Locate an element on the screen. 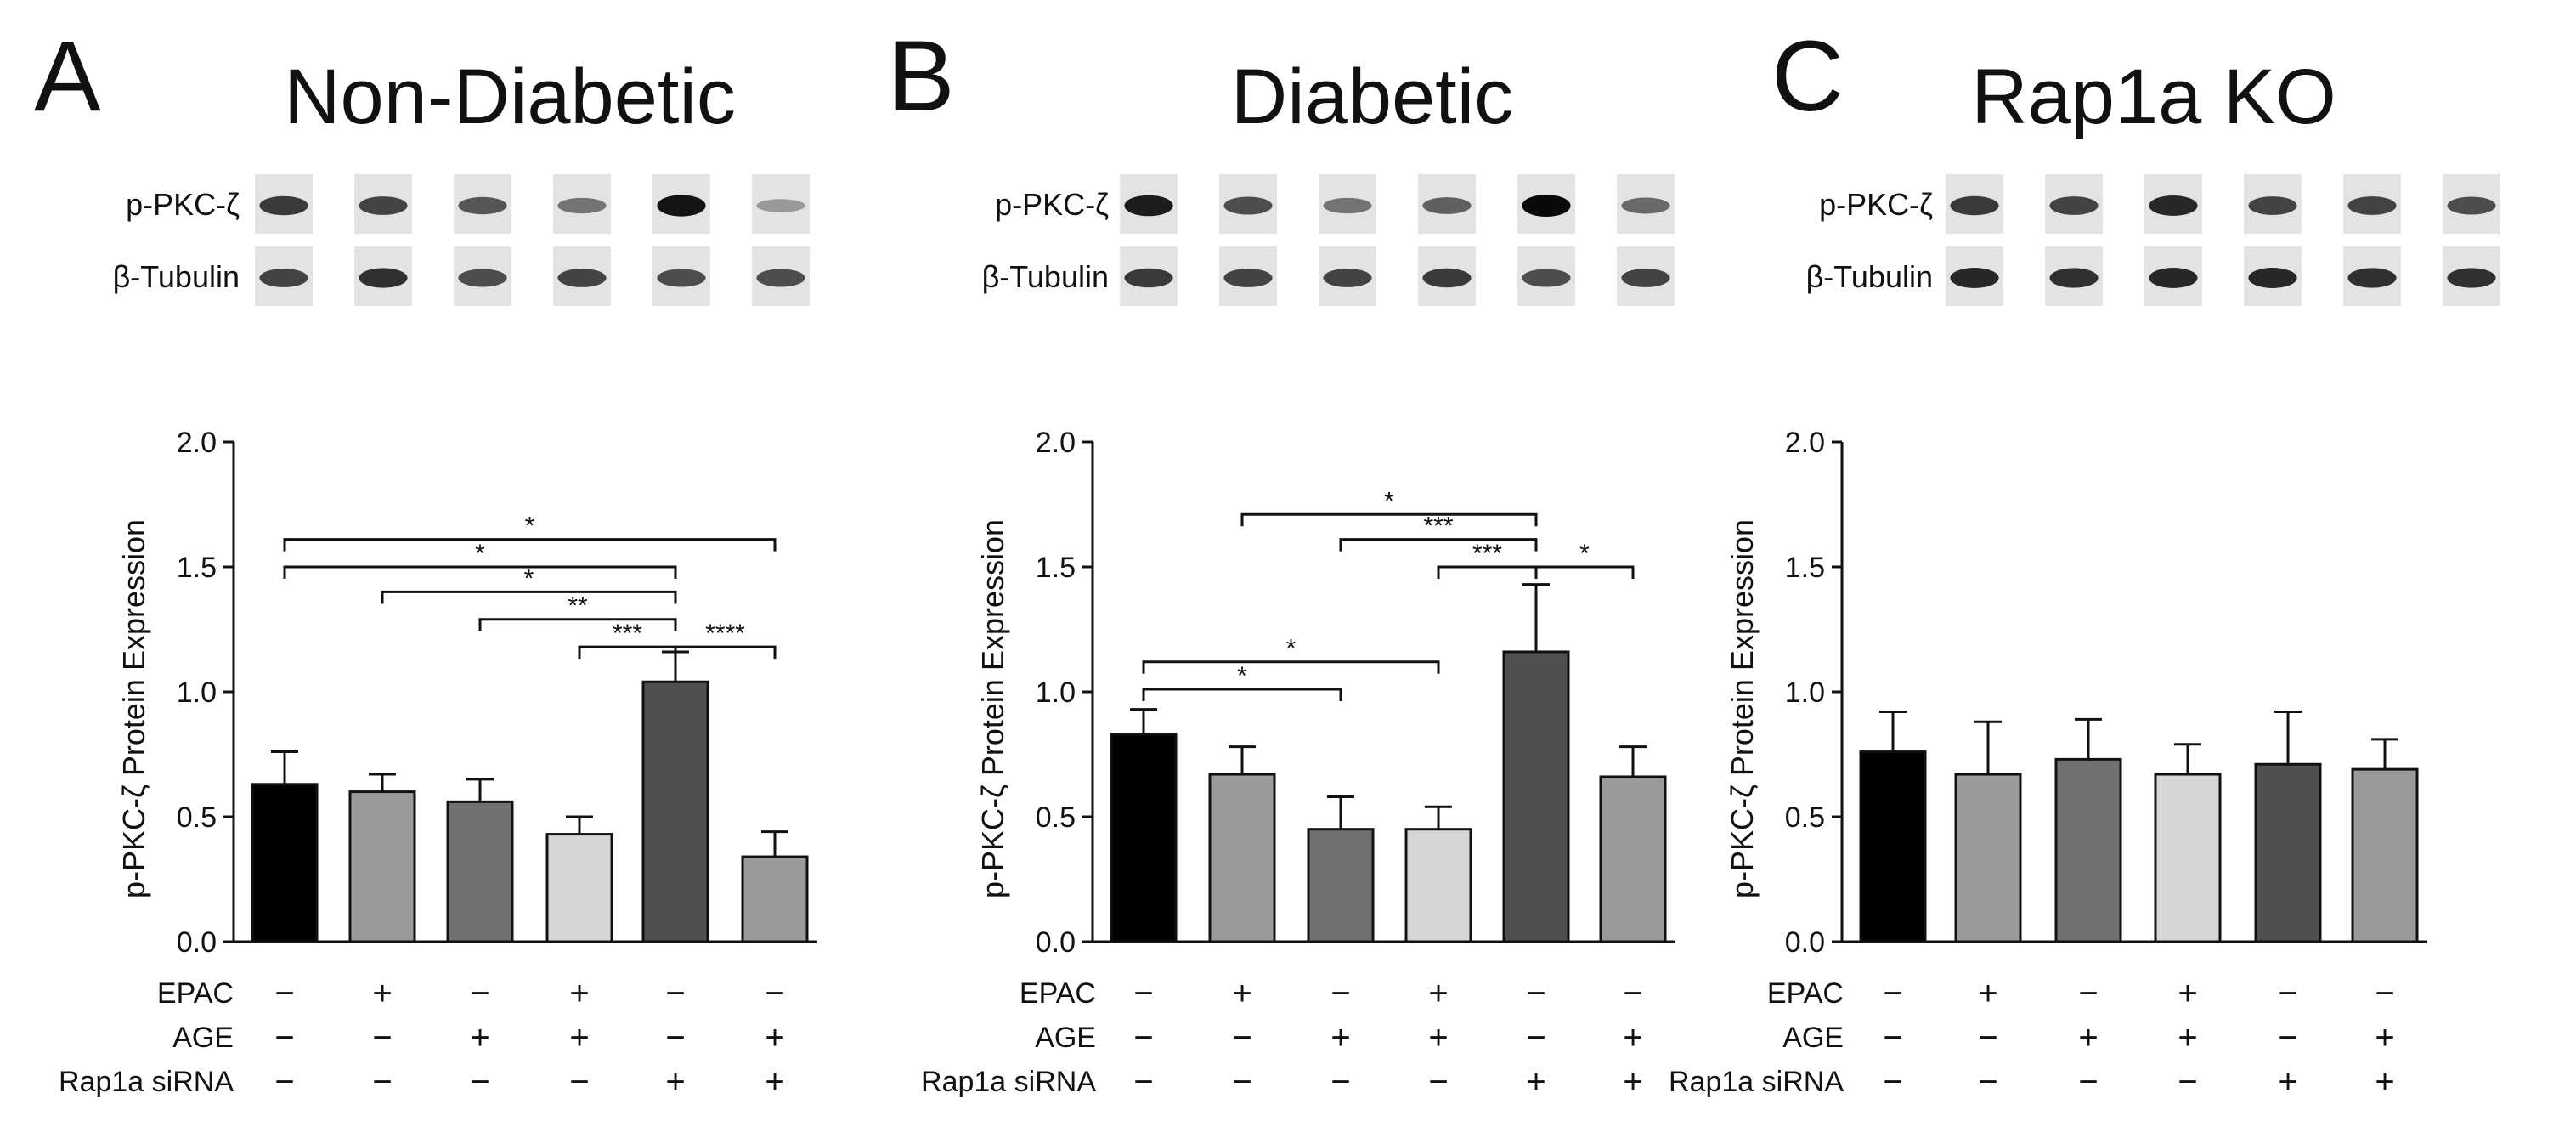 Image resolution: width=2576 pixels, height=1138 pixels. significance-label: **** is located at coordinates (725, 634).